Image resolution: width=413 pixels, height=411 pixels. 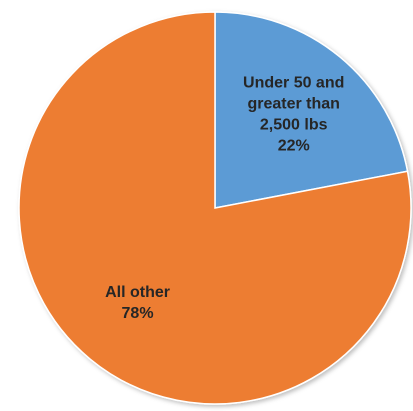 I want to click on pie-slice-label-line: All other, so click(x=137, y=292).